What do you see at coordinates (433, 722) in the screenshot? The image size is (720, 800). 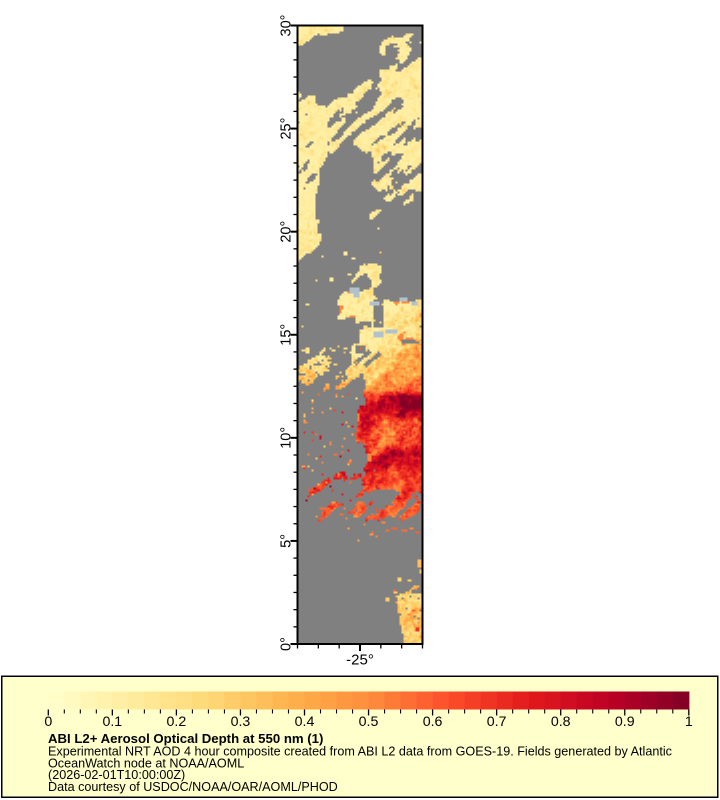 I see `svg-text: 0.6` at bounding box center [433, 722].